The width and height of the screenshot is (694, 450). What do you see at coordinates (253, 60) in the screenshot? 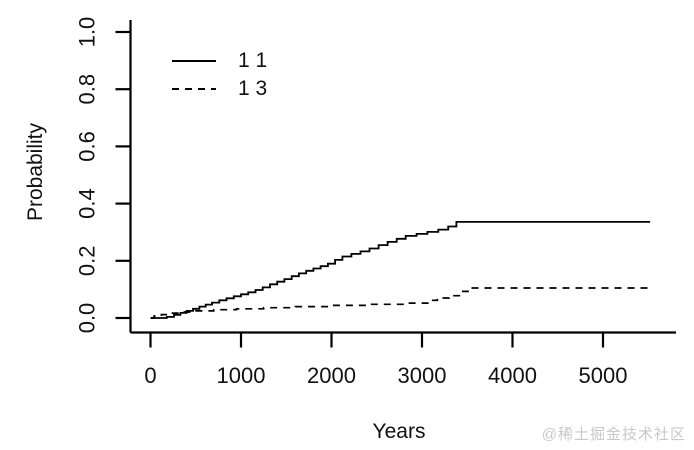
I see `legend-label-solid: 1 1` at bounding box center [253, 60].